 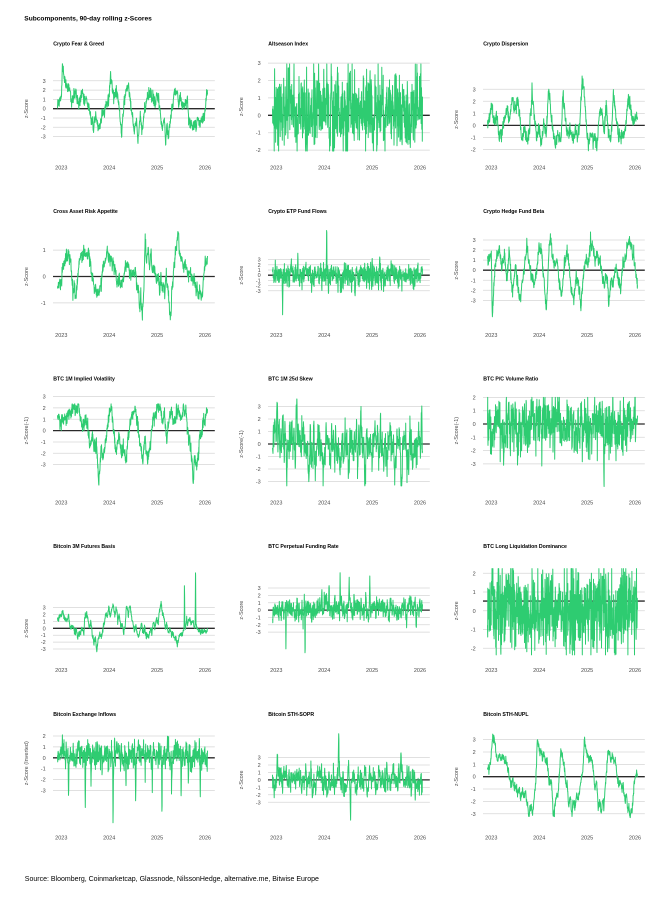 I want to click on svg-text: BTC P/C Volume Ratio, so click(x=510, y=380).